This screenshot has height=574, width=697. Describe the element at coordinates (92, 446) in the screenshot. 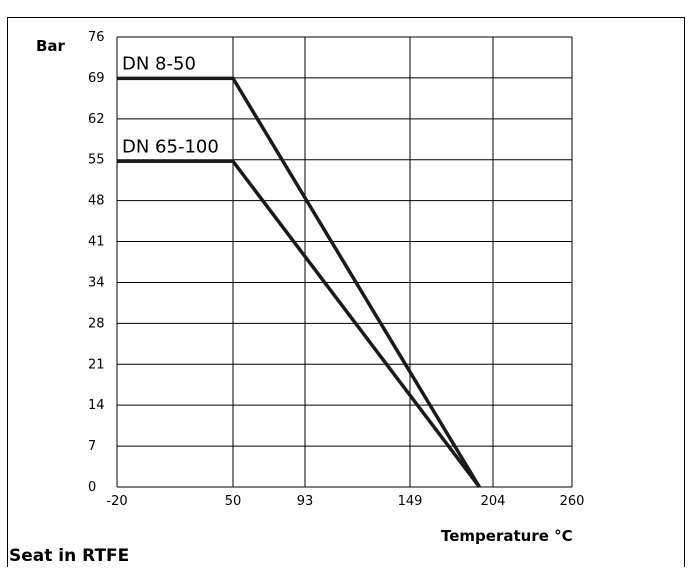

I see `y-tick-label: 7` at that location.